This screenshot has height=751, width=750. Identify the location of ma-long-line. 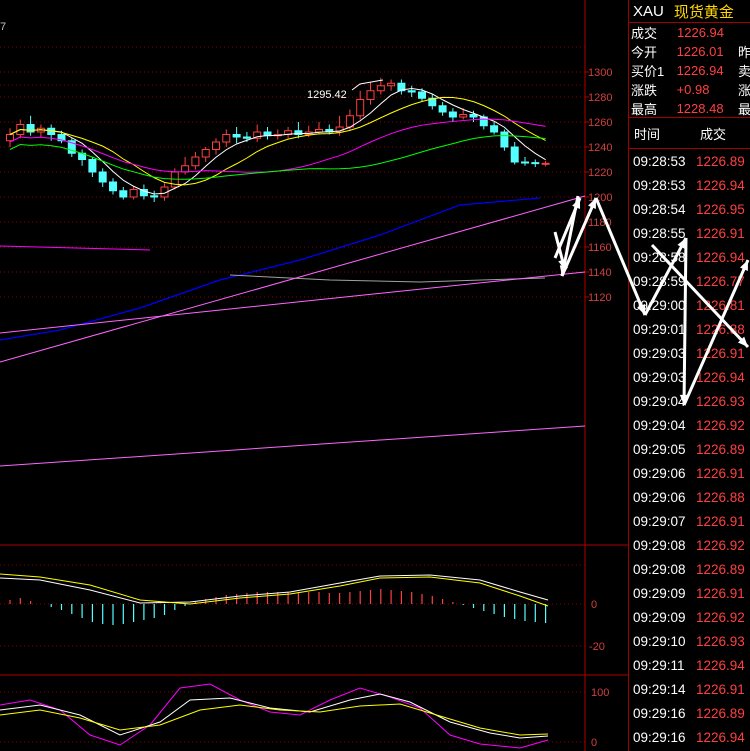
(387, 278).